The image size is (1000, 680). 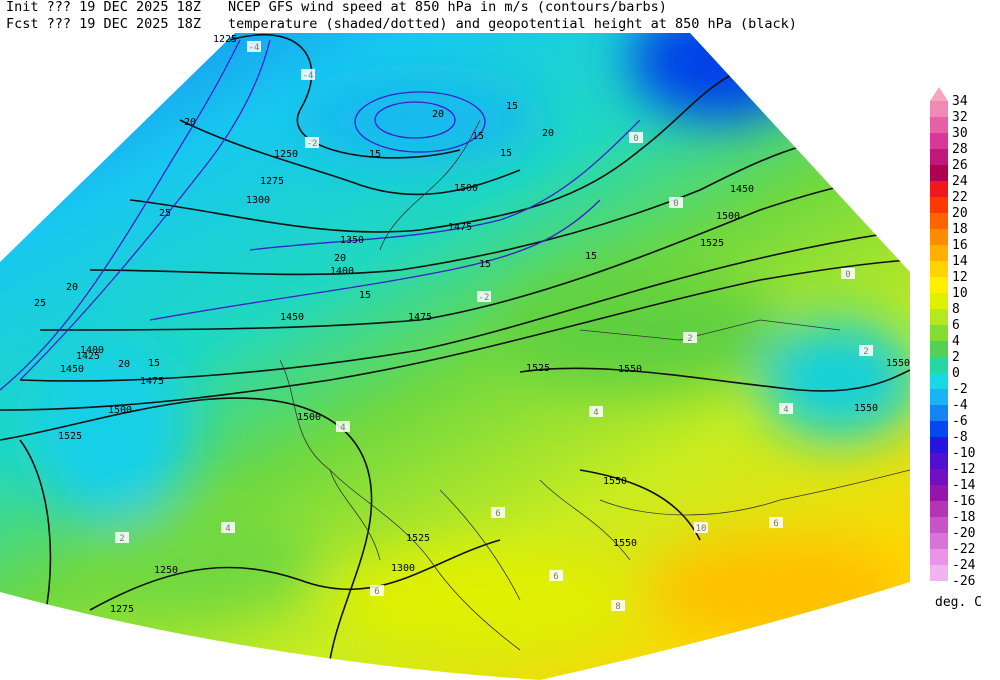 I want to click on temperature-label: 10, so click(x=701, y=529).